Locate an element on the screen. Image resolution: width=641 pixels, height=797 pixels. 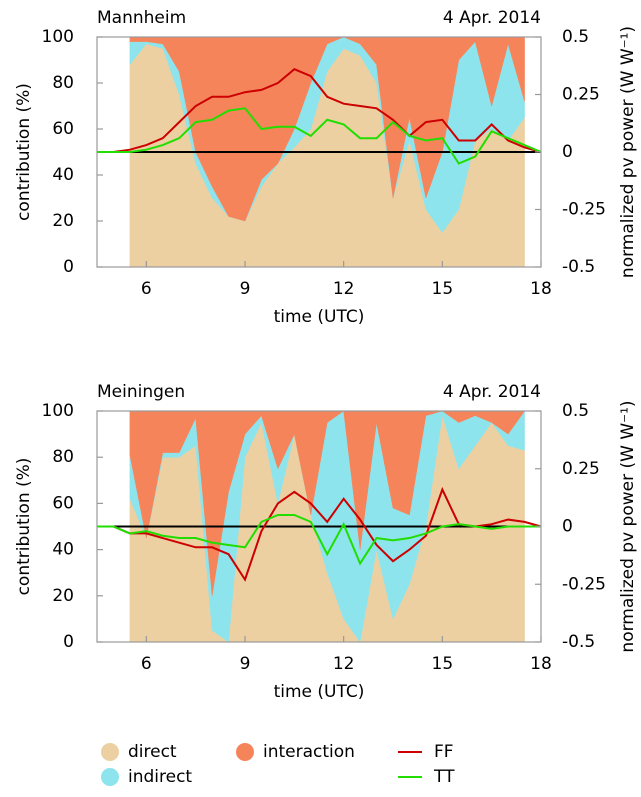
legend: direct indirect interaction FF TT is located at coordinates (278, 764).